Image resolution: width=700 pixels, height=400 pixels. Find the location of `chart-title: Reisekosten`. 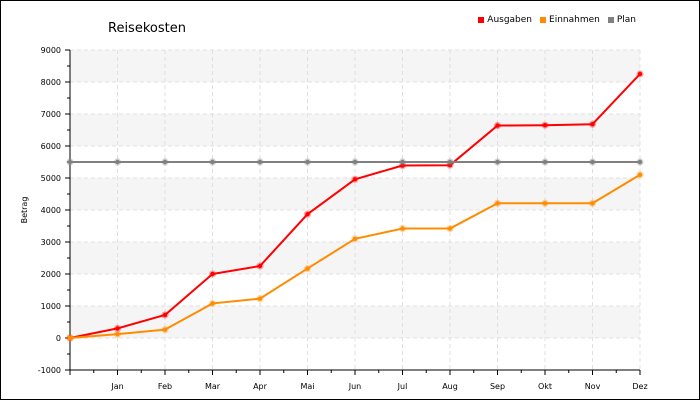

chart-title: Reisekosten is located at coordinates (147, 28).